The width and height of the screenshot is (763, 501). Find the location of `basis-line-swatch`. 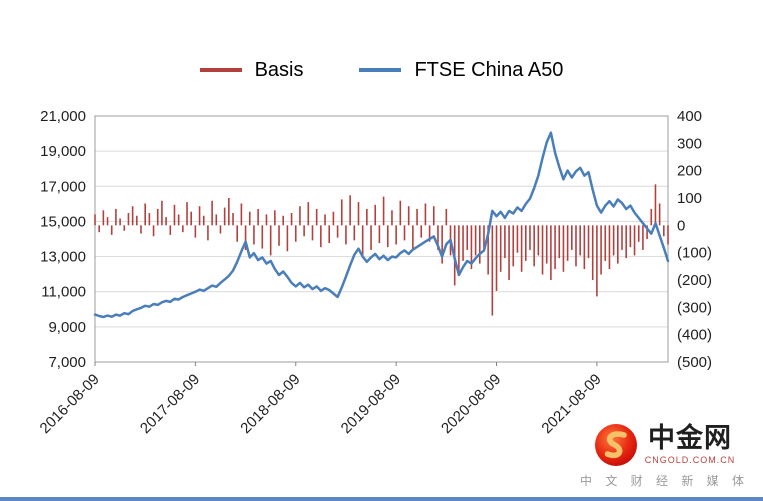

basis-line-swatch is located at coordinates (220, 70).